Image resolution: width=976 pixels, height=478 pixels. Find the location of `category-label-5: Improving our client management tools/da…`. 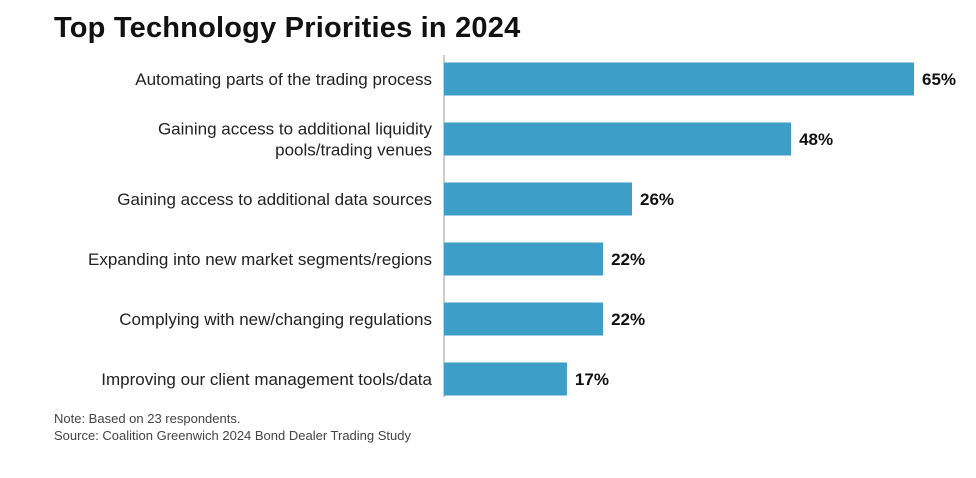

category-label-5: Improving our client management tools/da… is located at coordinates (266, 379).